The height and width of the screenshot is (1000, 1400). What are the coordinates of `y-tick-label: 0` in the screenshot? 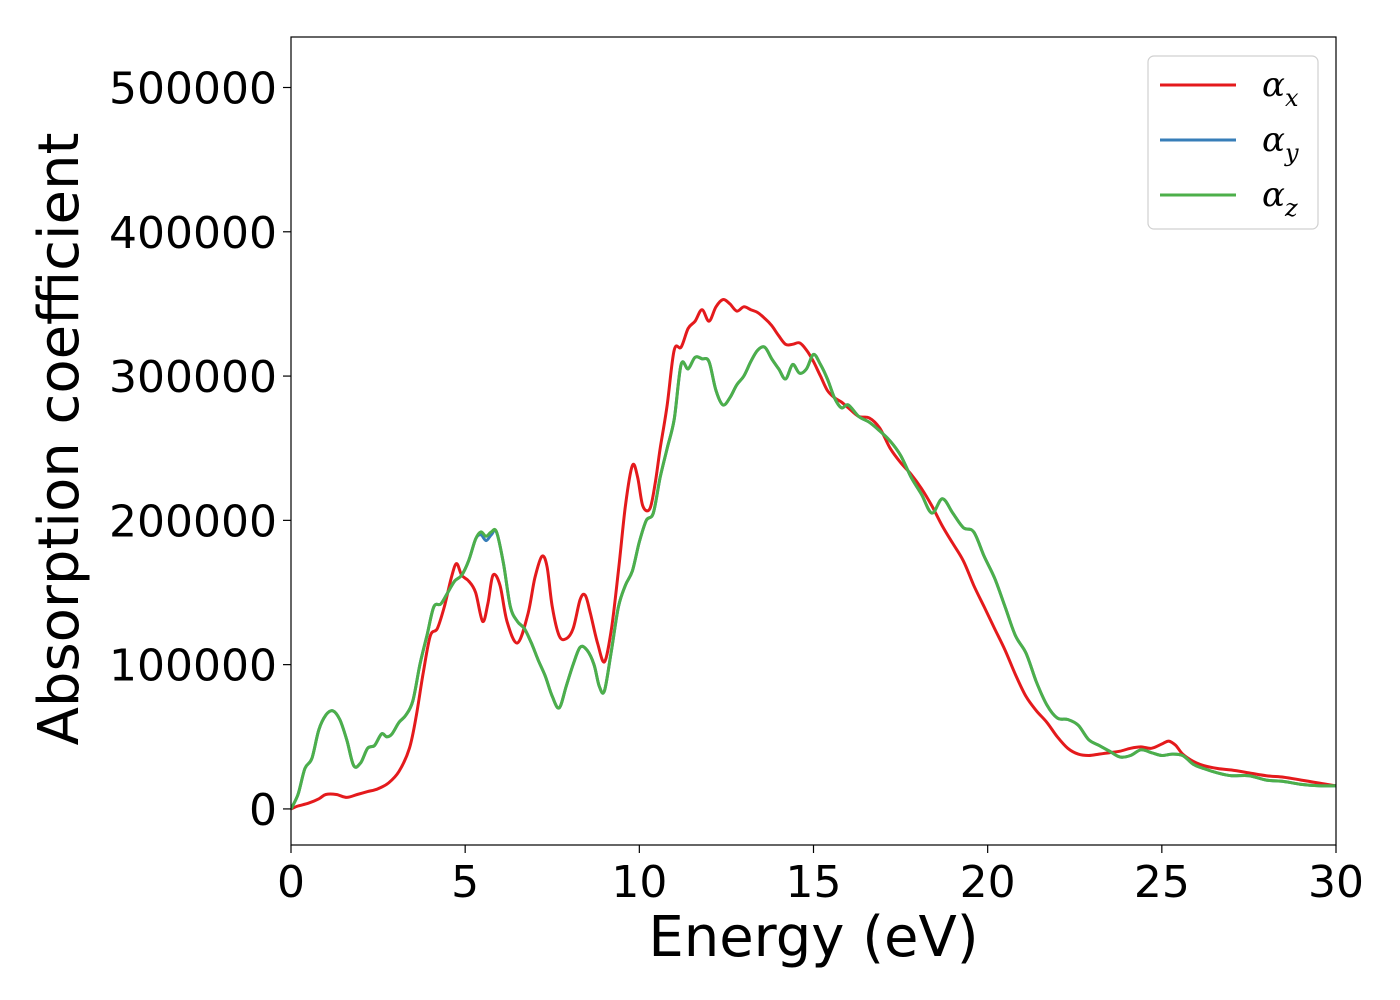 It's located at (263, 810).